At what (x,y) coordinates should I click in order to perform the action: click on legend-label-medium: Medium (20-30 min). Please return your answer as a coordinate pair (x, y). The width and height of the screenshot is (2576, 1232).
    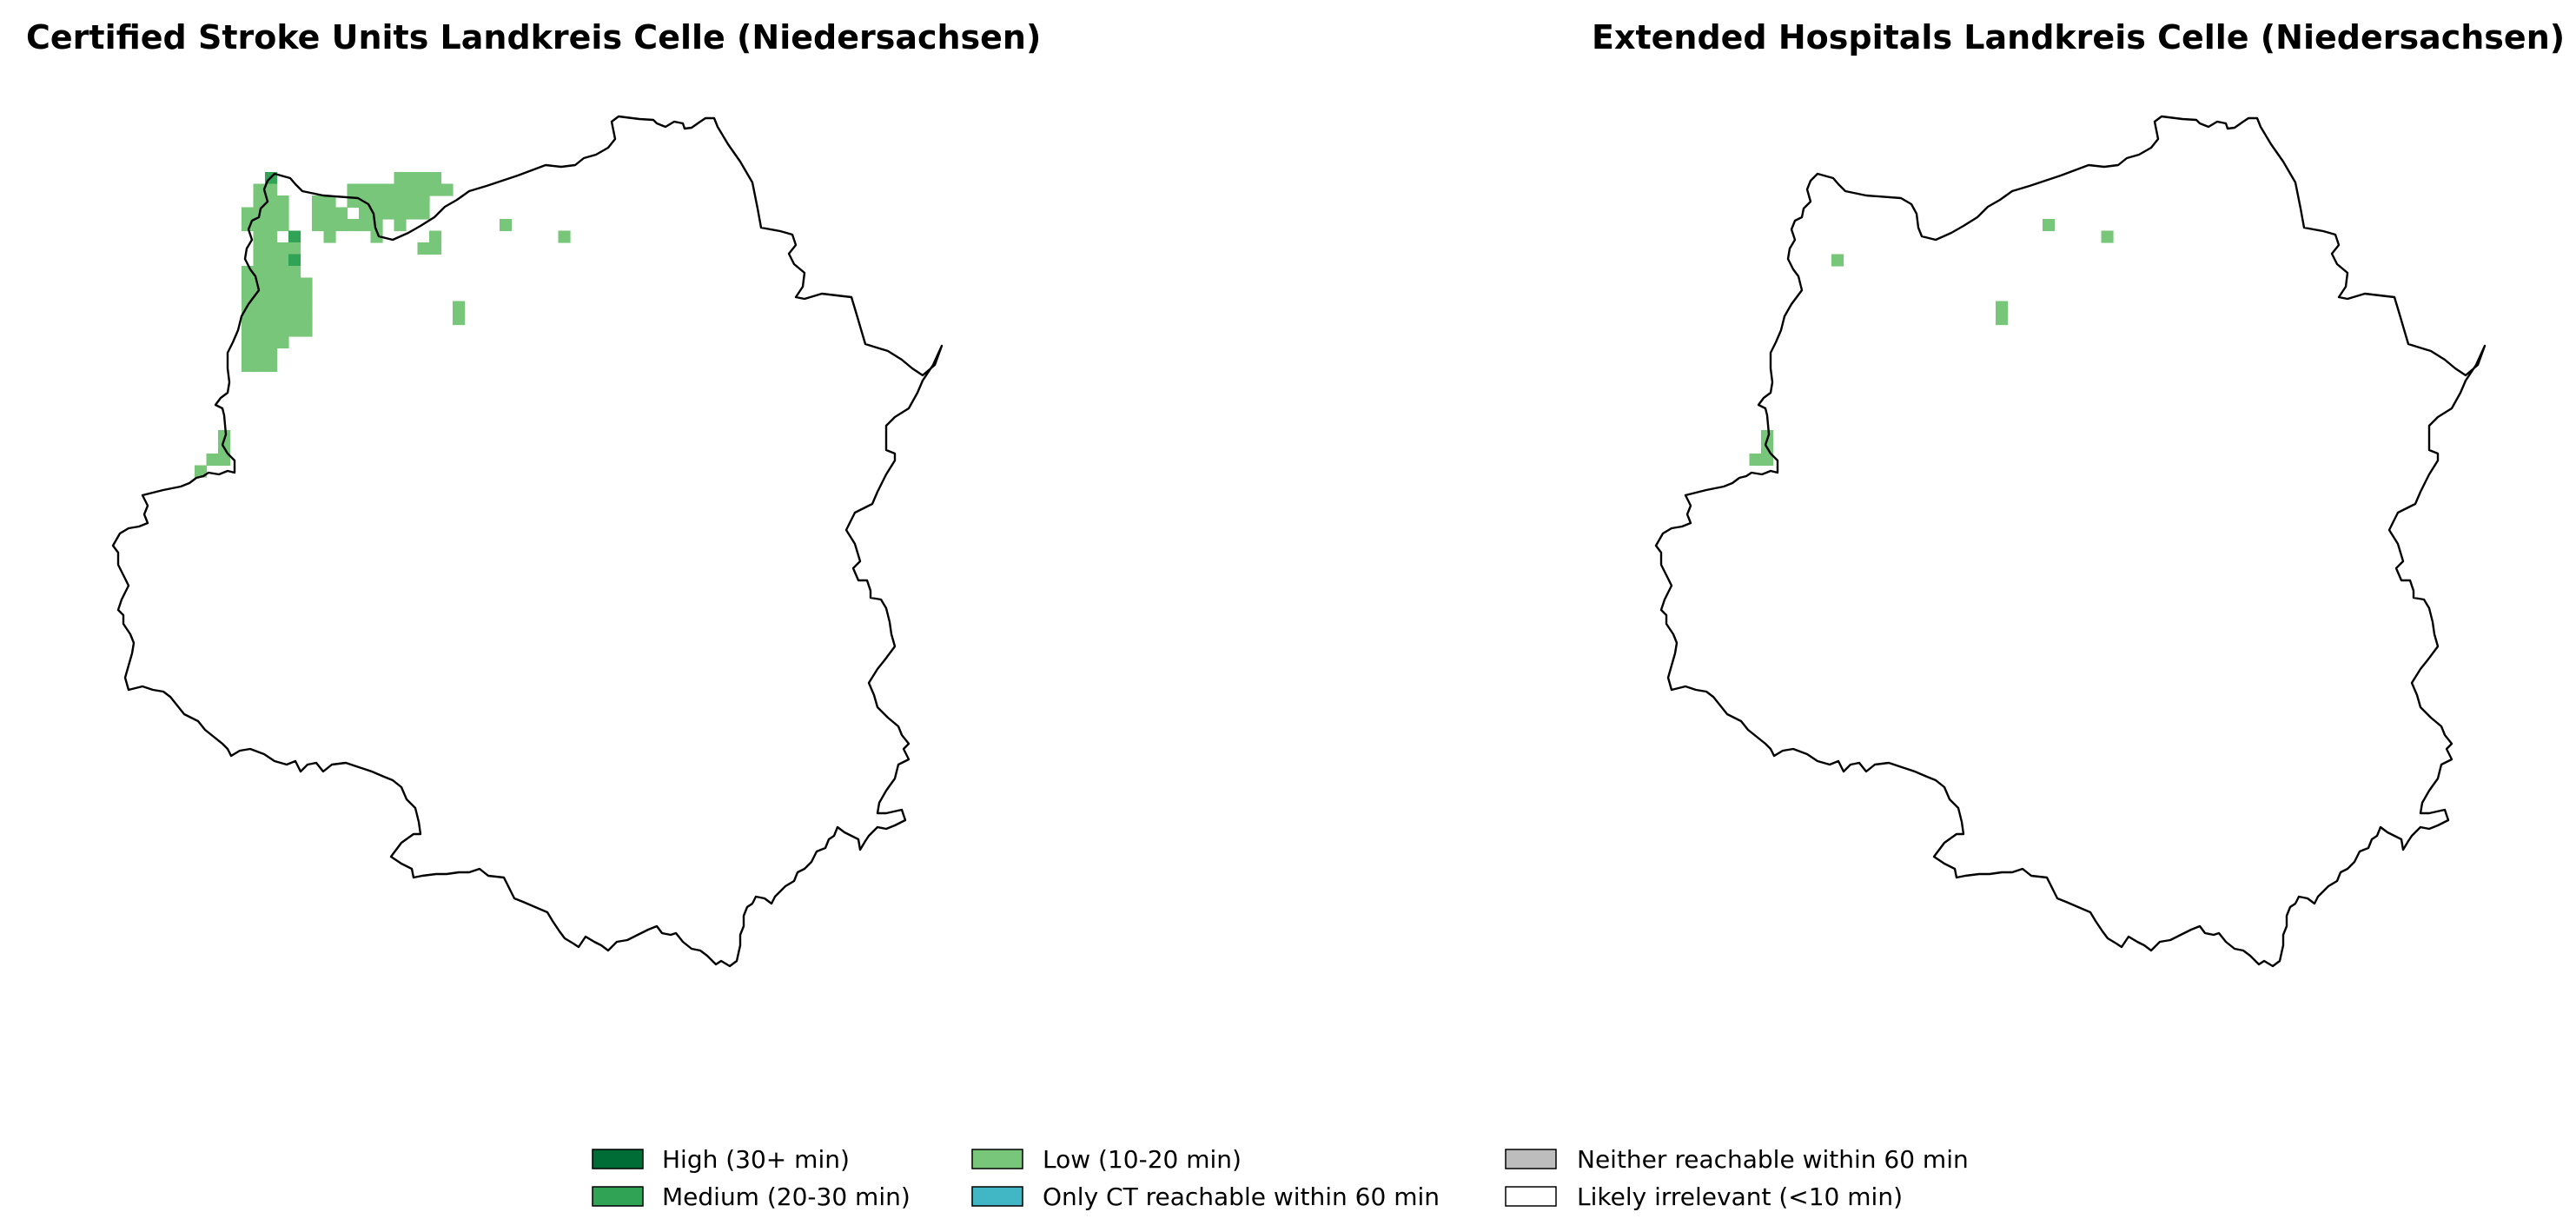
    Looking at the image, I should click on (786, 1196).